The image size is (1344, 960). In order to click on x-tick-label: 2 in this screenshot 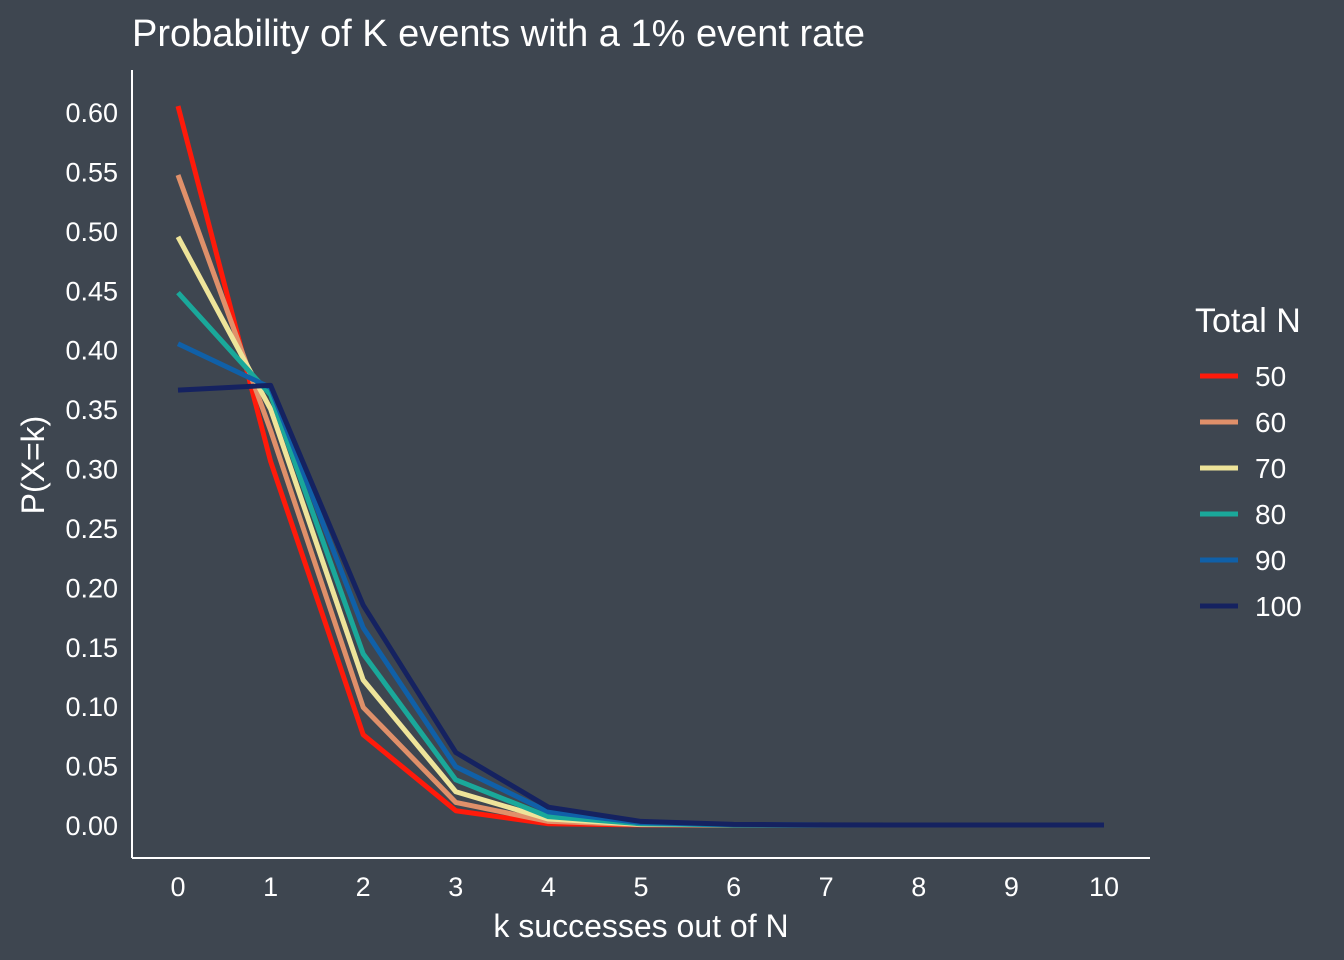, I will do `click(363, 887)`.